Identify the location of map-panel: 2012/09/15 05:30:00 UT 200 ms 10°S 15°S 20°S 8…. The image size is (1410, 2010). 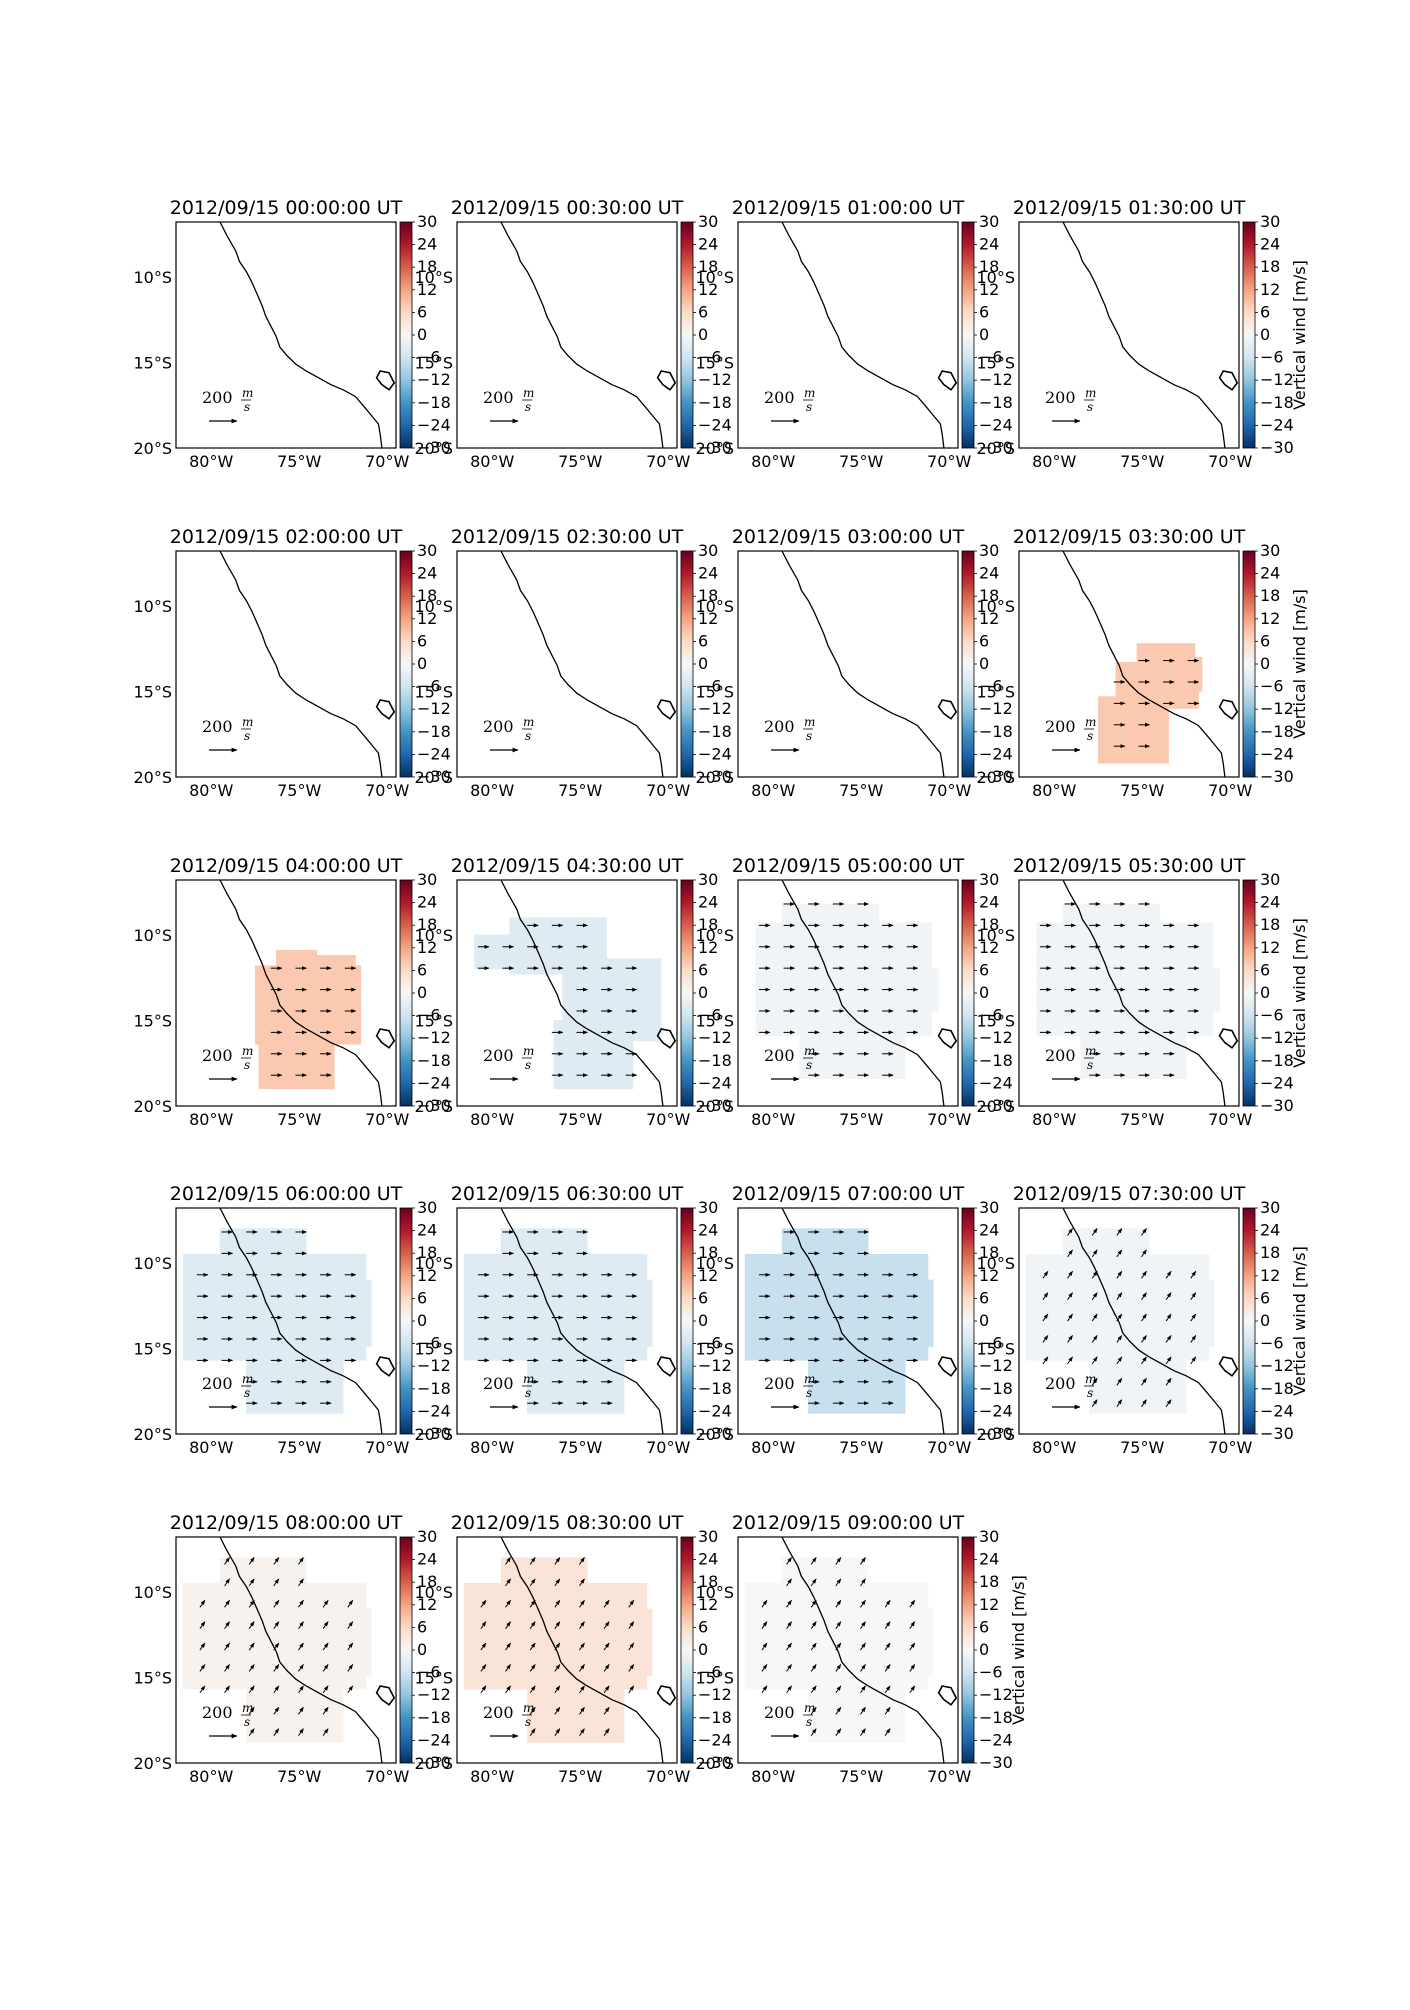
(1142, 992).